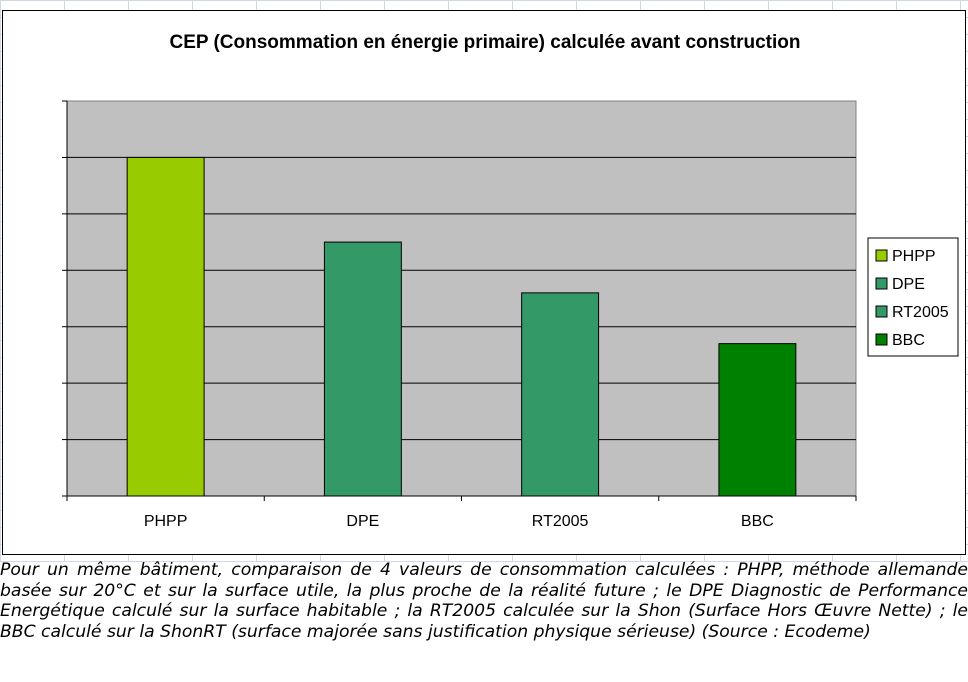 The height and width of the screenshot is (682, 968). Describe the element at coordinates (912, 298) in the screenshot. I see `legend: PHPP DPE RT2005 BBC` at that location.